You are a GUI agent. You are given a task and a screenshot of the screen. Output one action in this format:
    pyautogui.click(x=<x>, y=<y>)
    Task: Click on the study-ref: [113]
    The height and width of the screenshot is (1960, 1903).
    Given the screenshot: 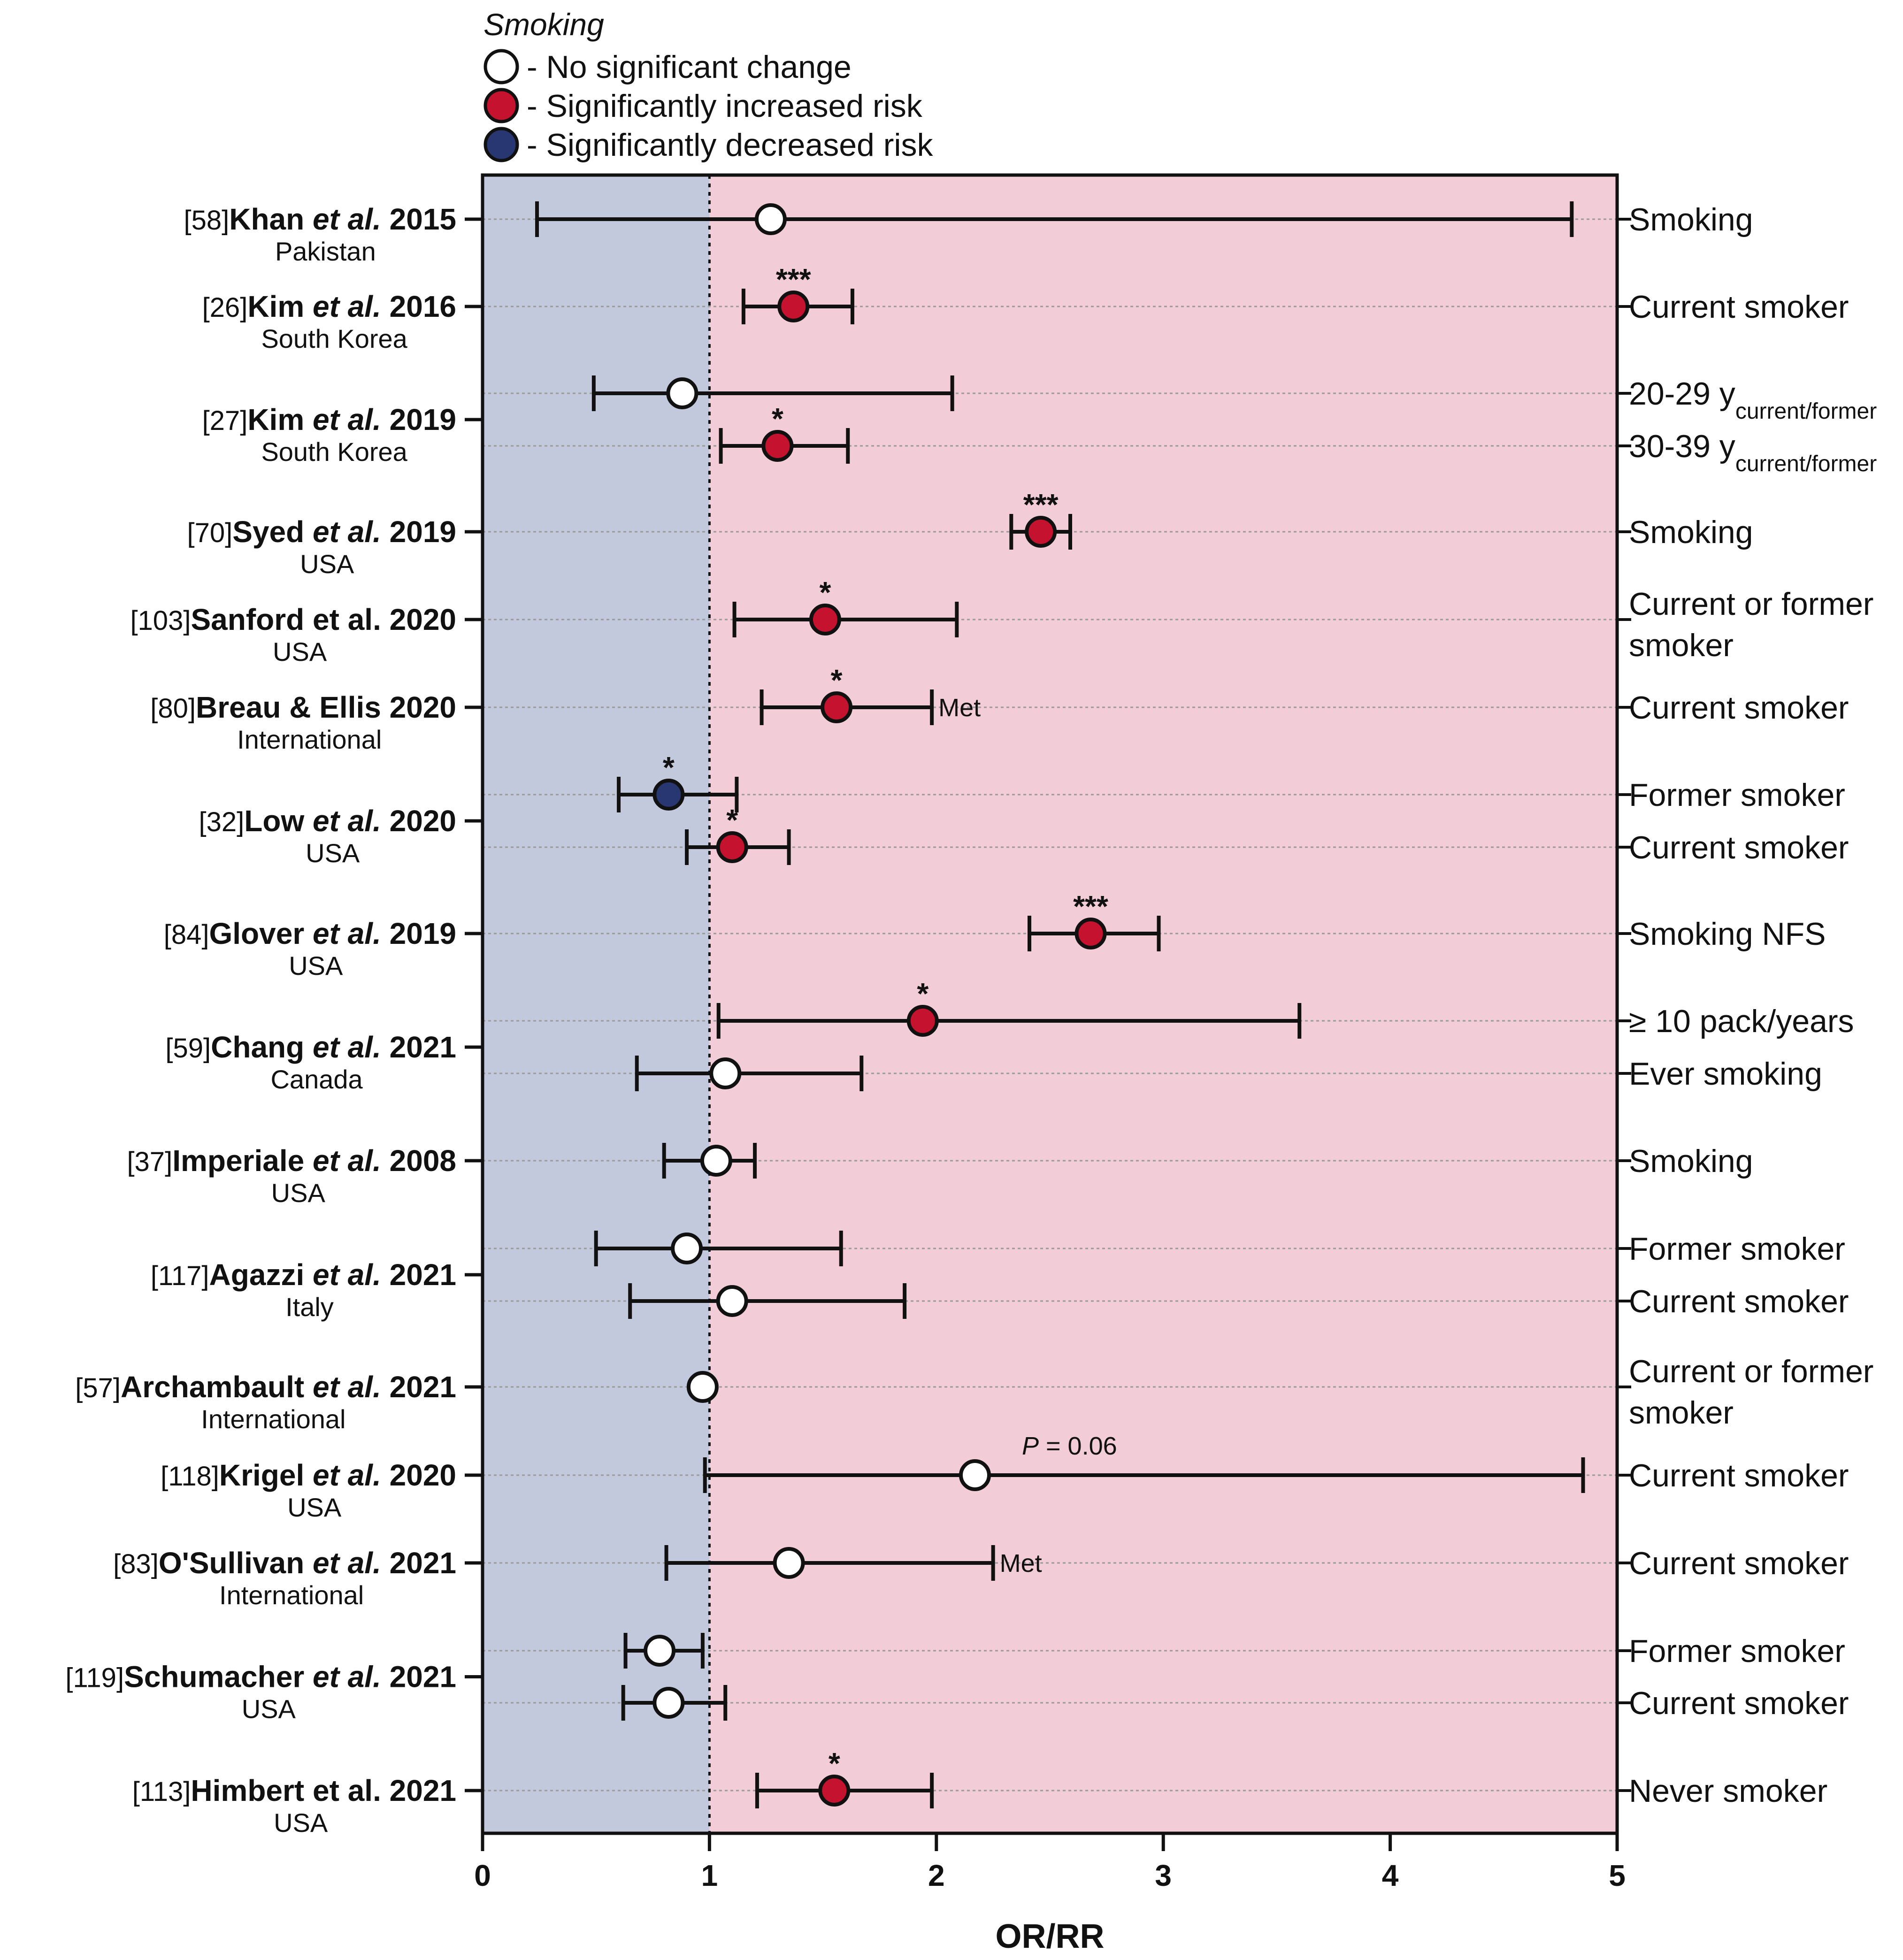 What is the action you would take?
    pyautogui.click(x=161, y=1791)
    